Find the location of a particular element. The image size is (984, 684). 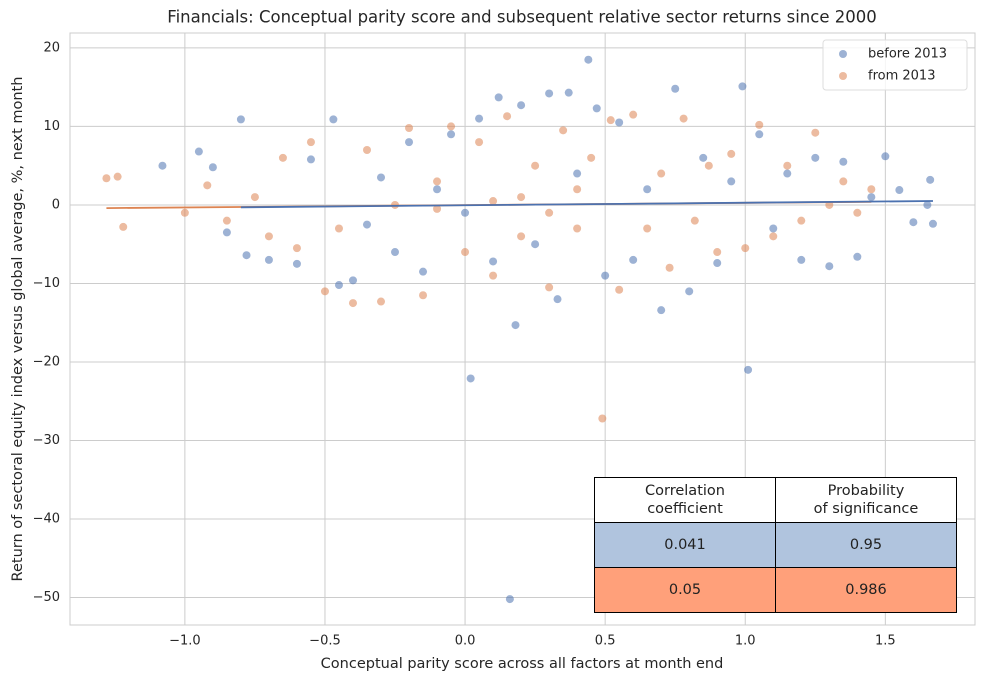

x-tick-label: −1.0 is located at coordinates (185, 641).